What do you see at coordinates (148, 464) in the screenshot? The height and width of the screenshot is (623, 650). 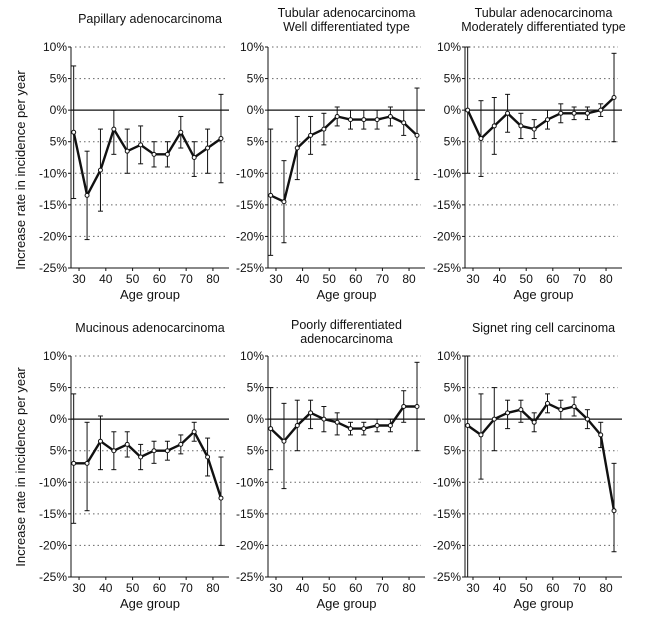 I see `panel-4-series-line` at bounding box center [148, 464].